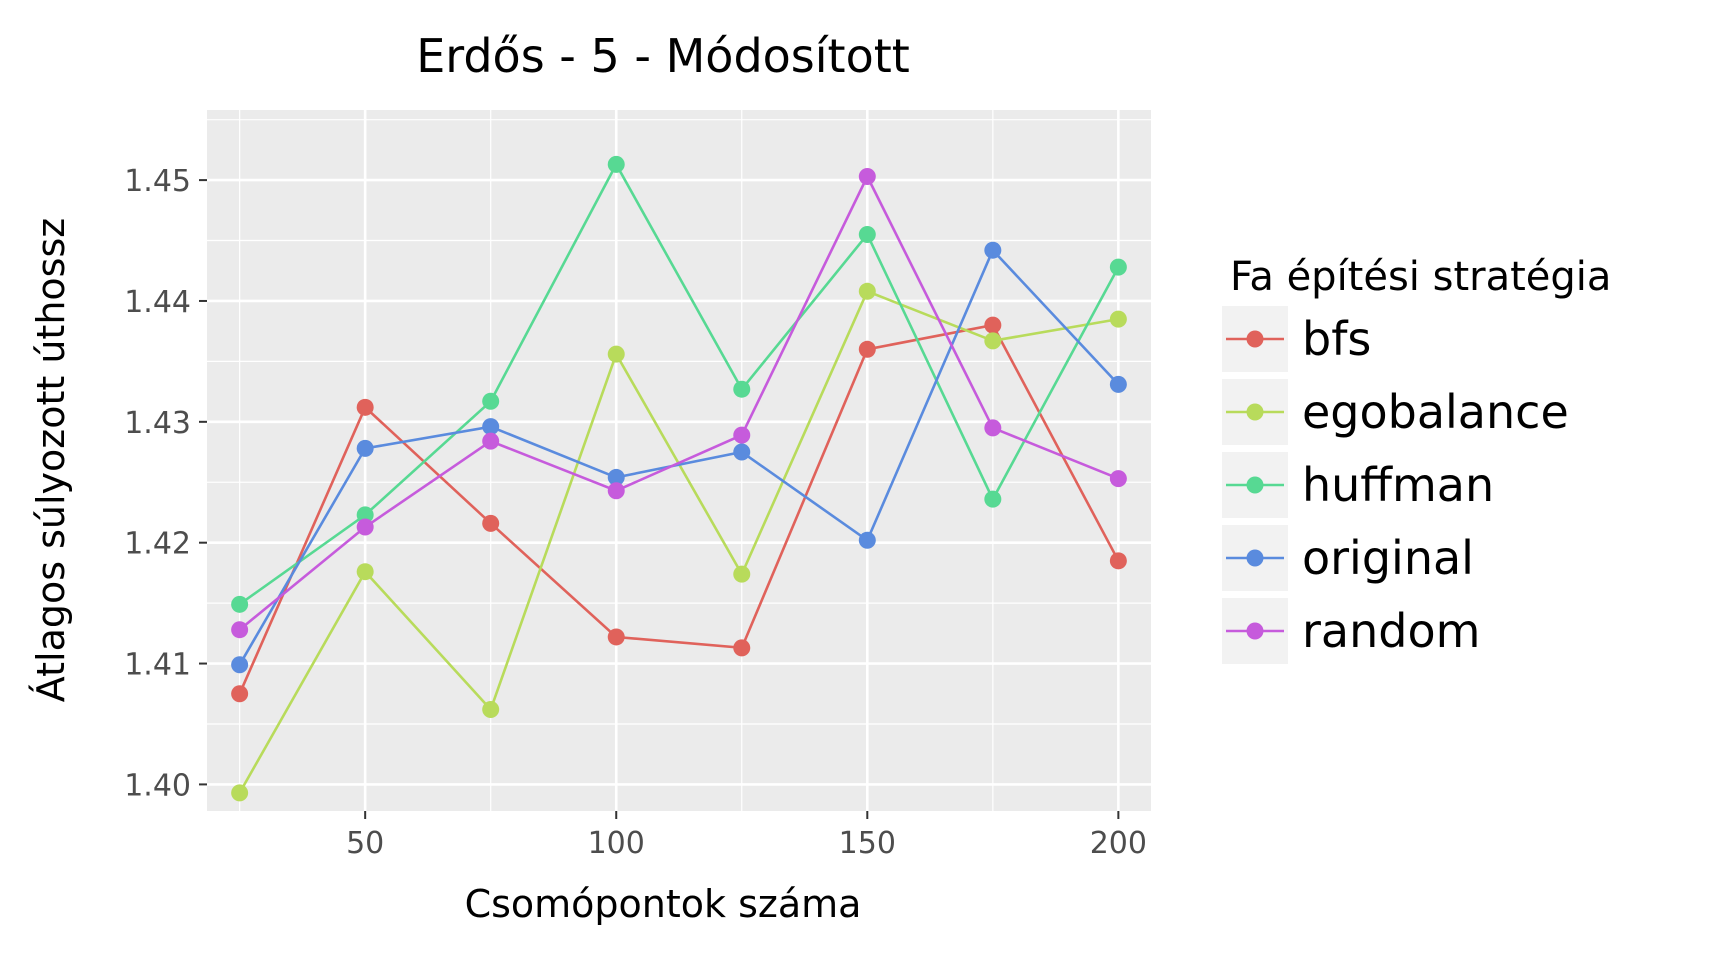 The image size is (1736, 954). Describe the element at coordinates (1435, 412) in the screenshot. I see `legend-label-egobalance: egobalance` at that location.